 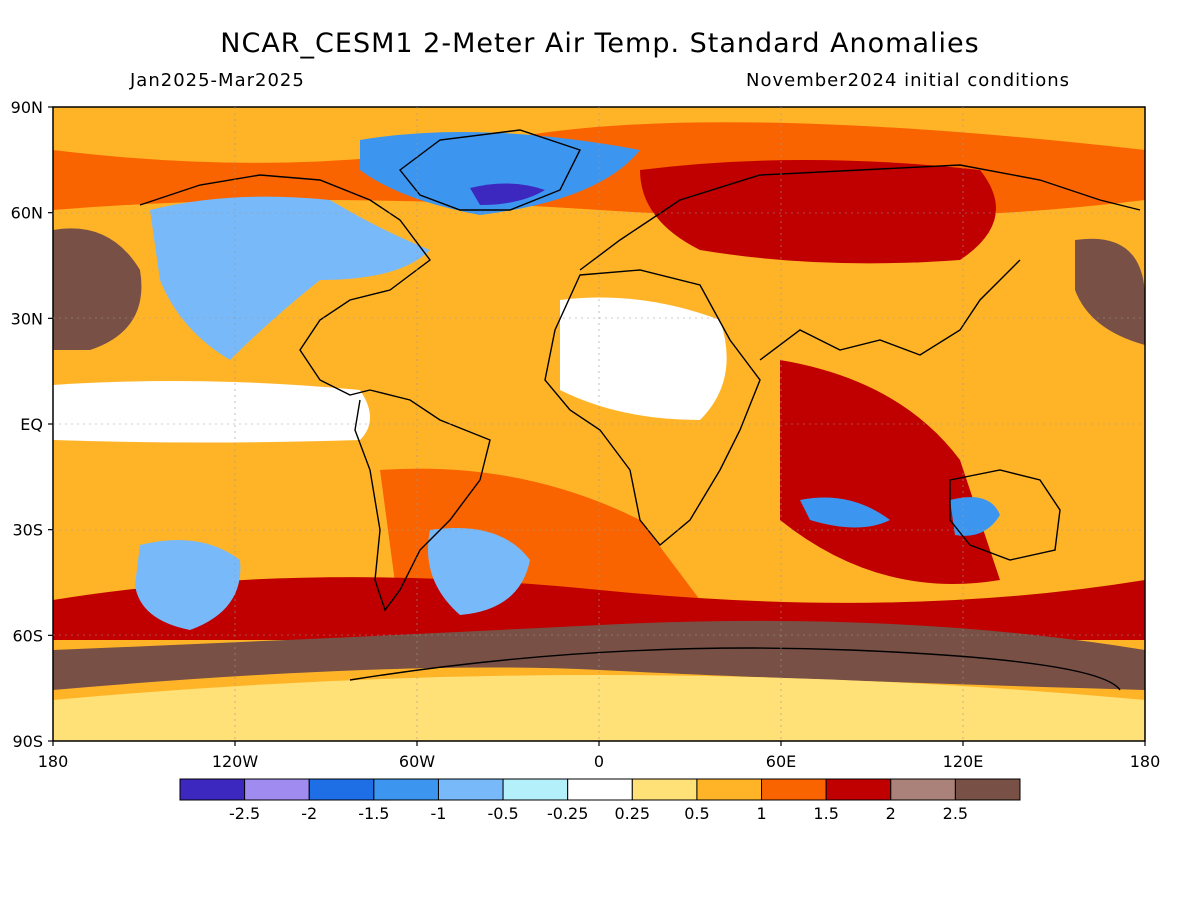 I want to click on lat-label: 60S, so click(x=27, y=635).